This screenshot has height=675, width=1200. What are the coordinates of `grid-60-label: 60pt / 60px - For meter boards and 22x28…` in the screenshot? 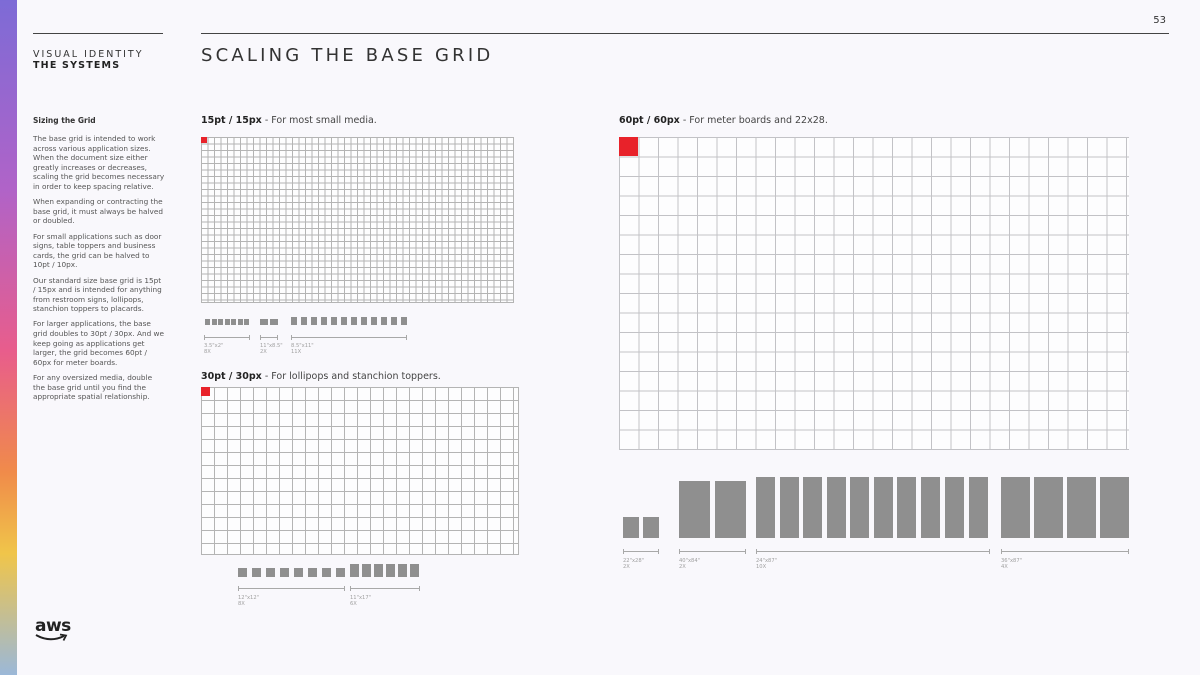 It's located at (723, 120).